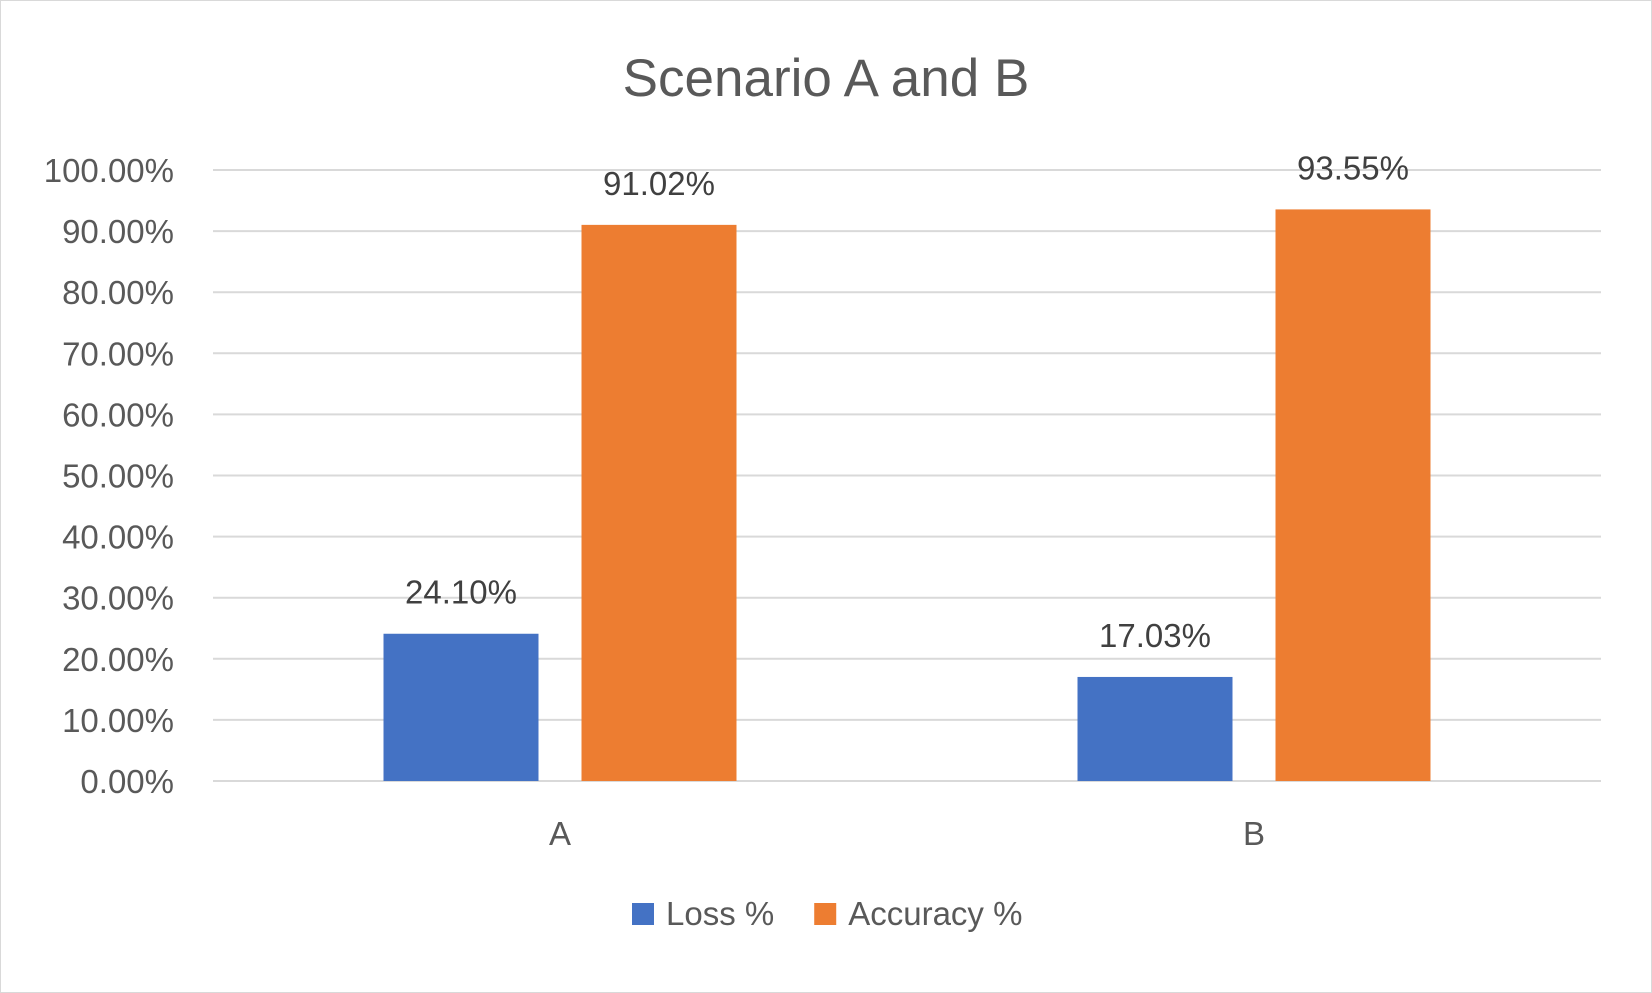 The height and width of the screenshot is (993, 1652). I want to click on y-tick-label: 30.00%, so click(118, 598).